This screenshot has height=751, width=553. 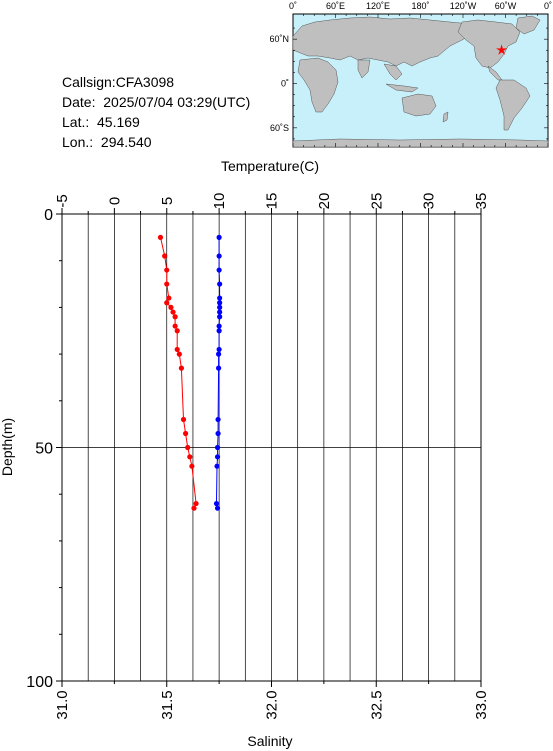 What do you see at coordinates (101, 122) in the screenshot?
I see `lat-text: Lat.: 45.169` at bounding box center [101, 122].